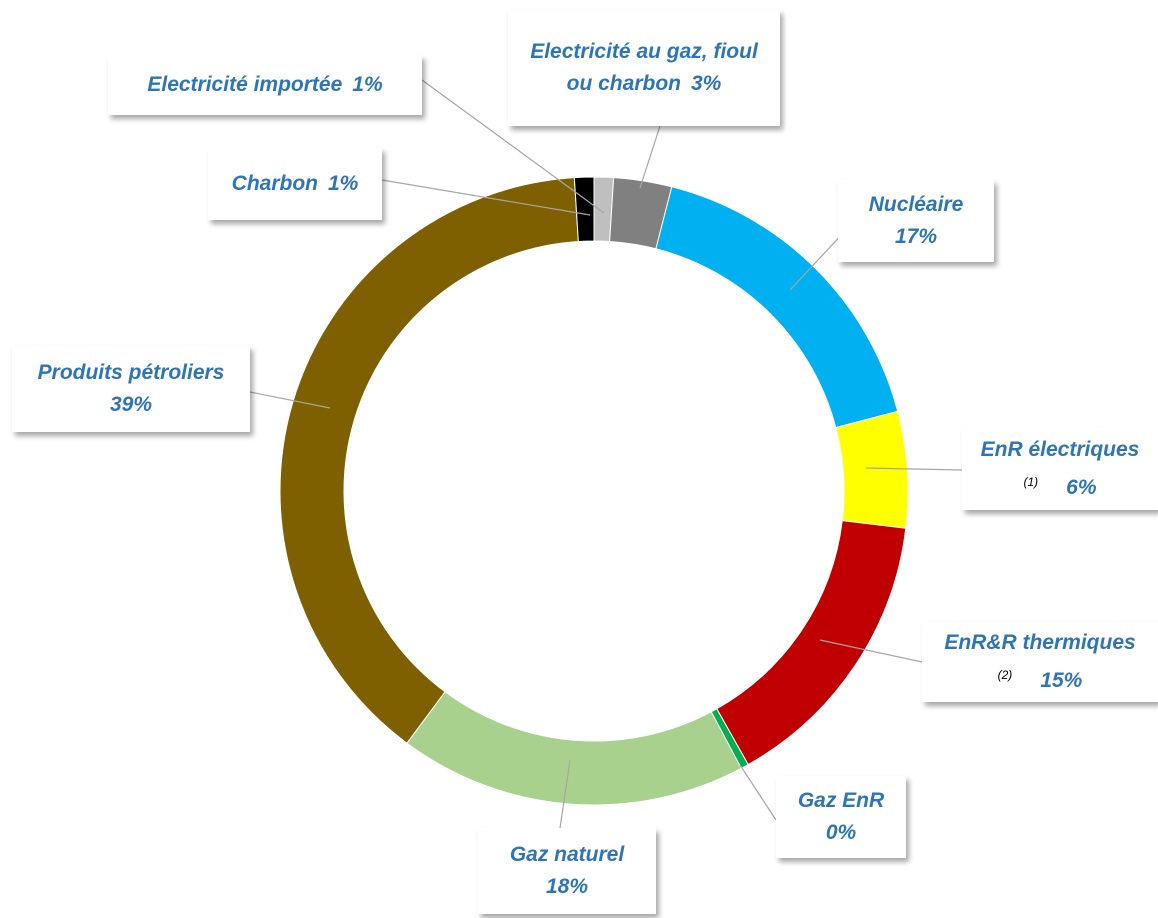 Image resolution: width=1158 pixels, height=918 pixels. I want to click on label-content: EnR électriques (1) 6%, so click(1060, 469).